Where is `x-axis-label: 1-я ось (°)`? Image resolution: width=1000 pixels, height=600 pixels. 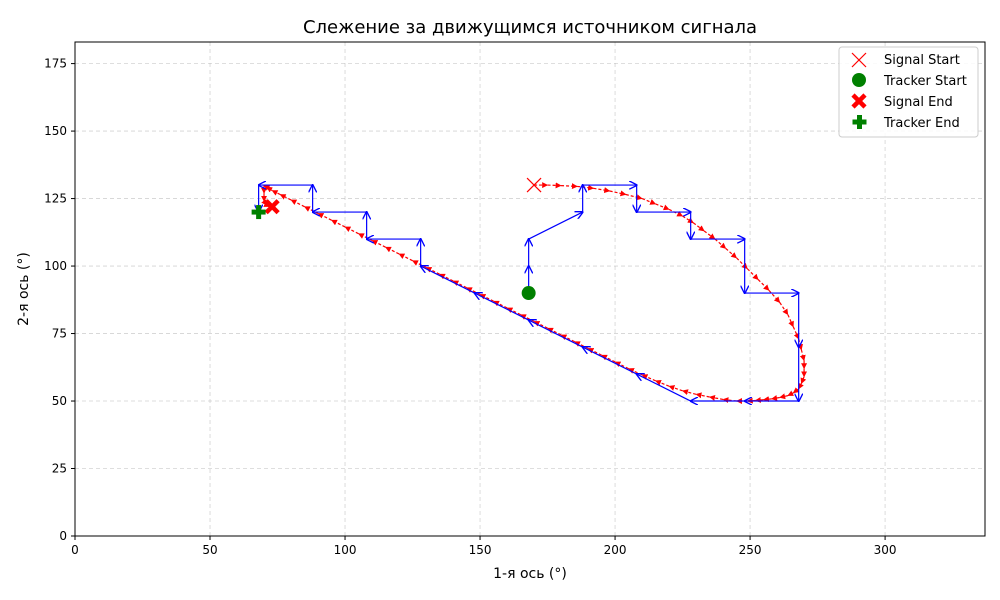 x-axis-label: 1-я ось (°) is located at coordinates (530, 574).